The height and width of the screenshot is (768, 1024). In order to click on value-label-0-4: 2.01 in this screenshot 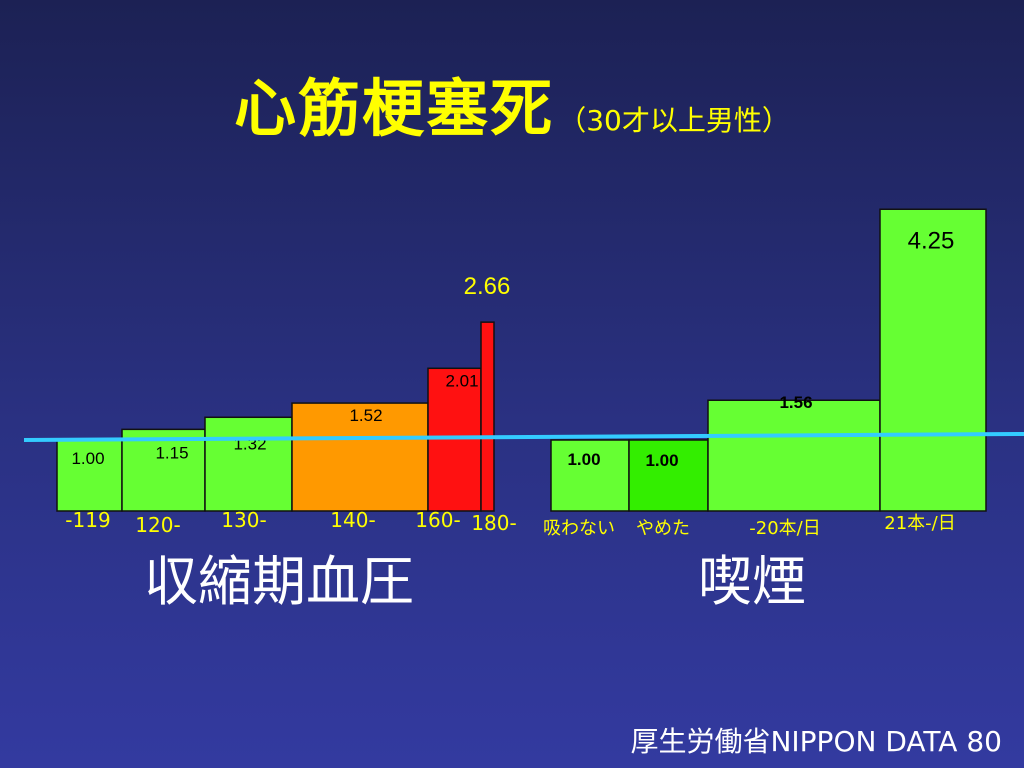, I will do `click(461, 380)`.